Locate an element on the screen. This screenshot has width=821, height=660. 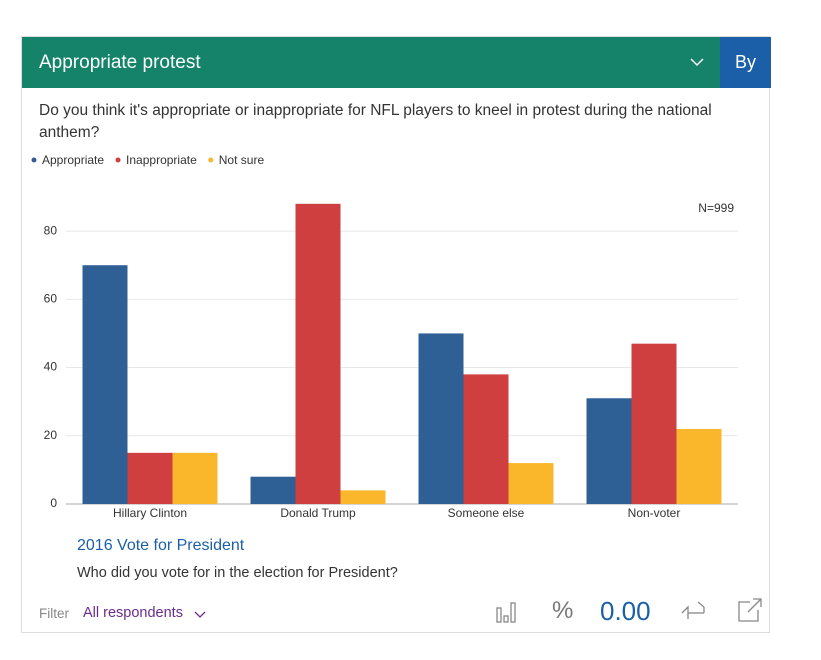
filter-value: All respondents is located at coordinates (133, 613).